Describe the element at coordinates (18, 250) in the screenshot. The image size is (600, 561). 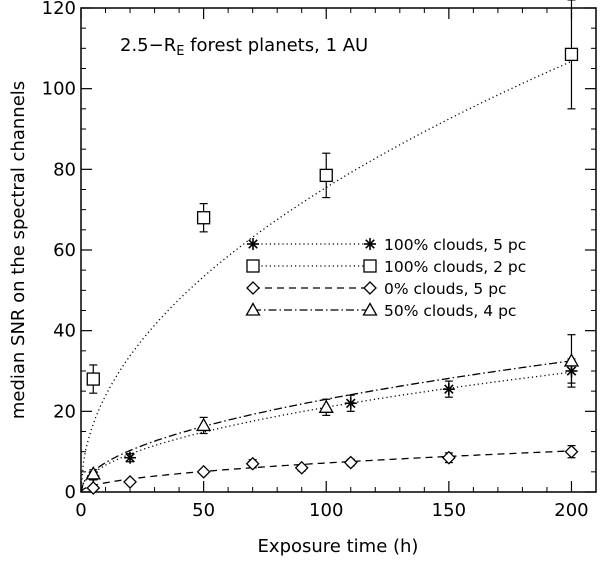
I see `y-axis-label: median SNR on the spectral channels` at that location.